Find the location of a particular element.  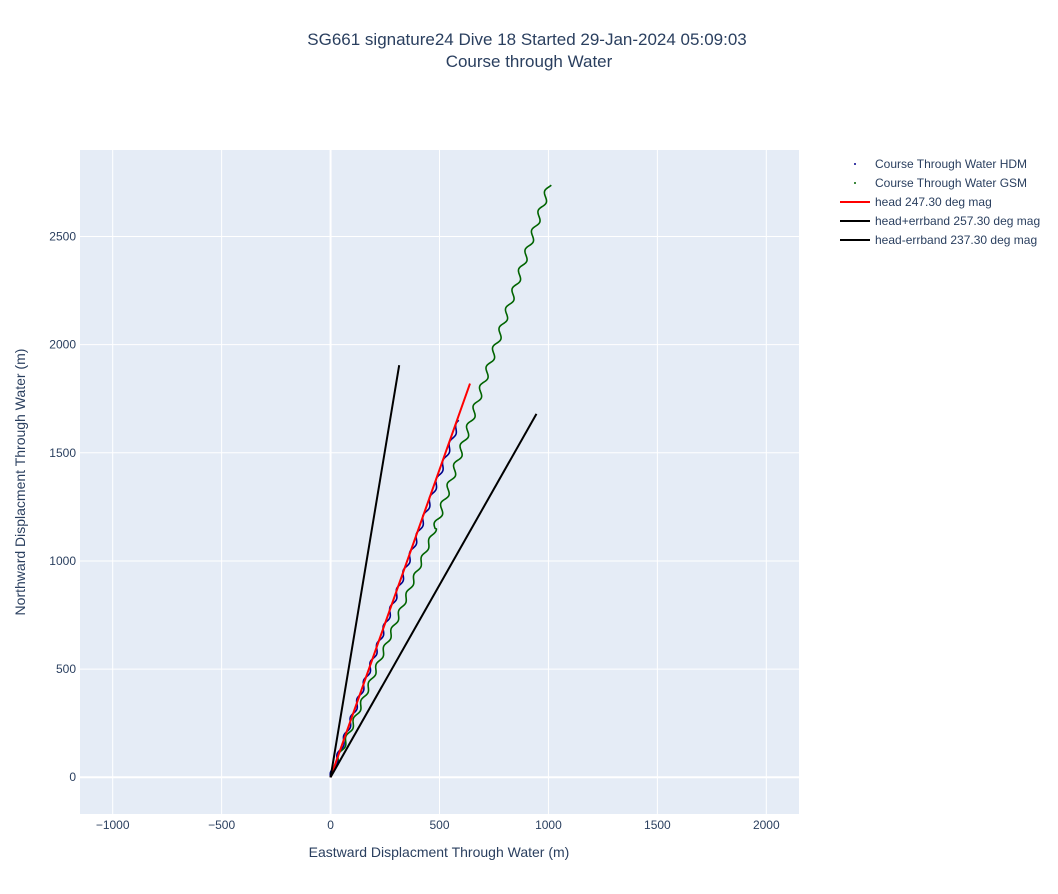

legend-item: Course Through Water GSM is located at coordinates (940, 183).